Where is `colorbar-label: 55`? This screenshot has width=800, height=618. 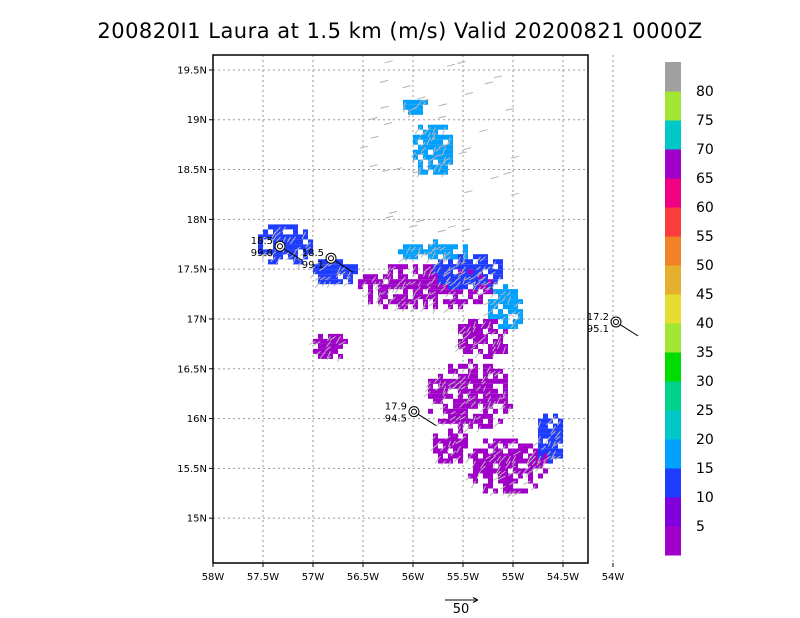 colorbar-label: 55 is located at coordinates (705, 237).